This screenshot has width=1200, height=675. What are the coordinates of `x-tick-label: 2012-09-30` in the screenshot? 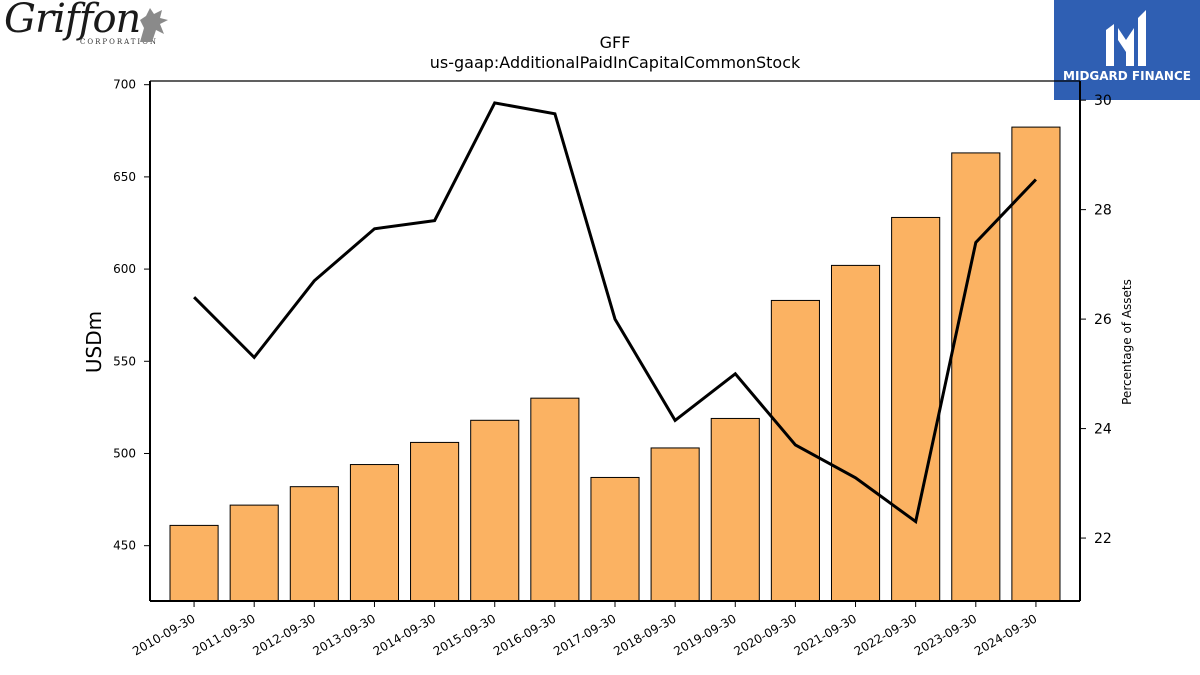 It's located at (283, 634).